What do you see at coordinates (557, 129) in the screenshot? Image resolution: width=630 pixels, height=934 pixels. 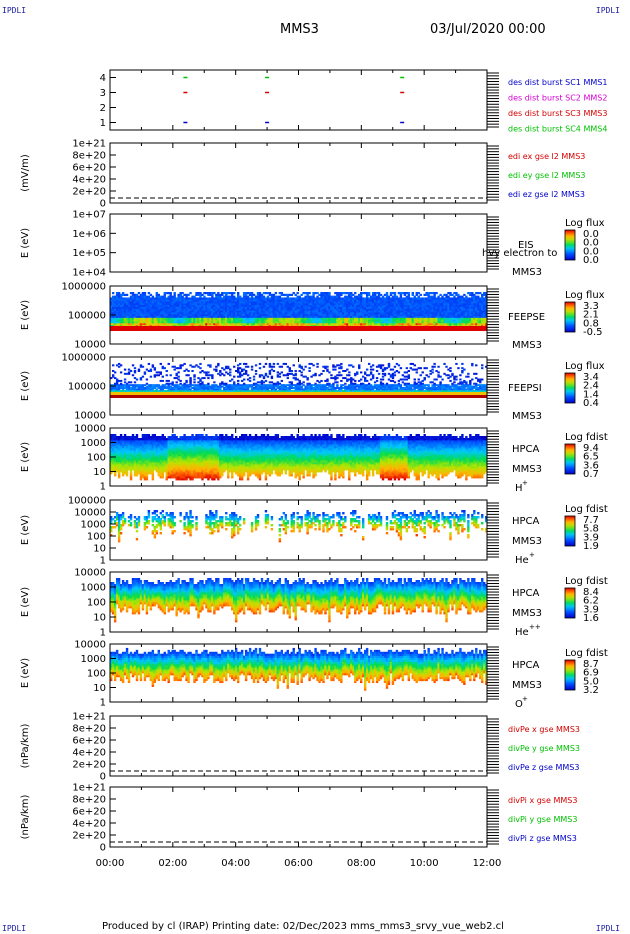 I see `panel-p1-legend-entry: des dist burst SC4 MMS4` at bounding box center [557, 129].